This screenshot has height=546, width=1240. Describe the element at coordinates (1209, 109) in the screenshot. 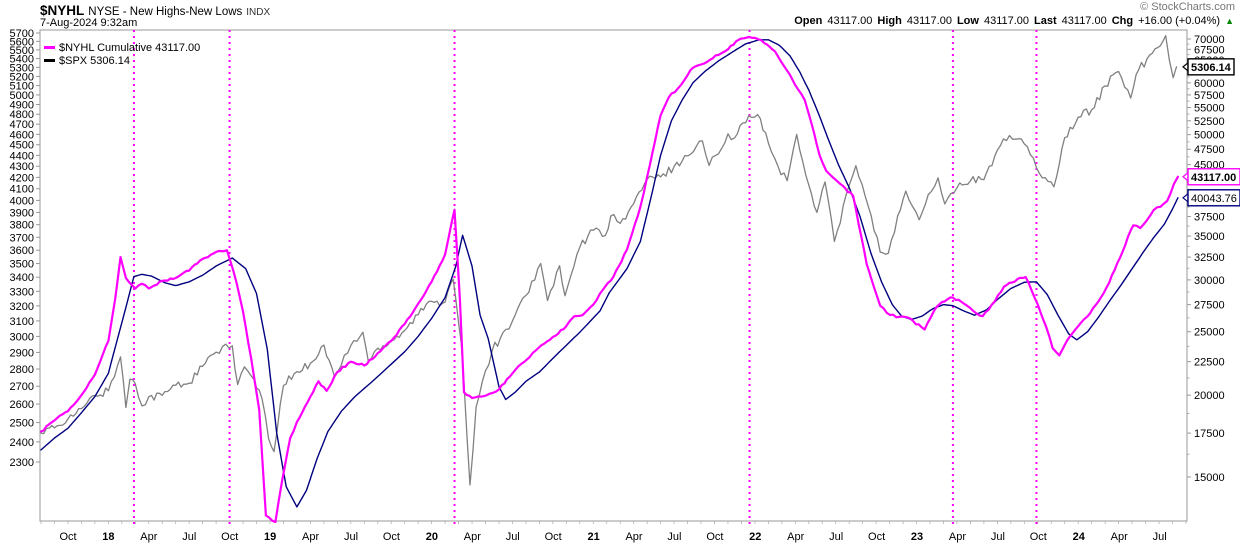

I see `right-axis-tick-label: 55000` at that location.